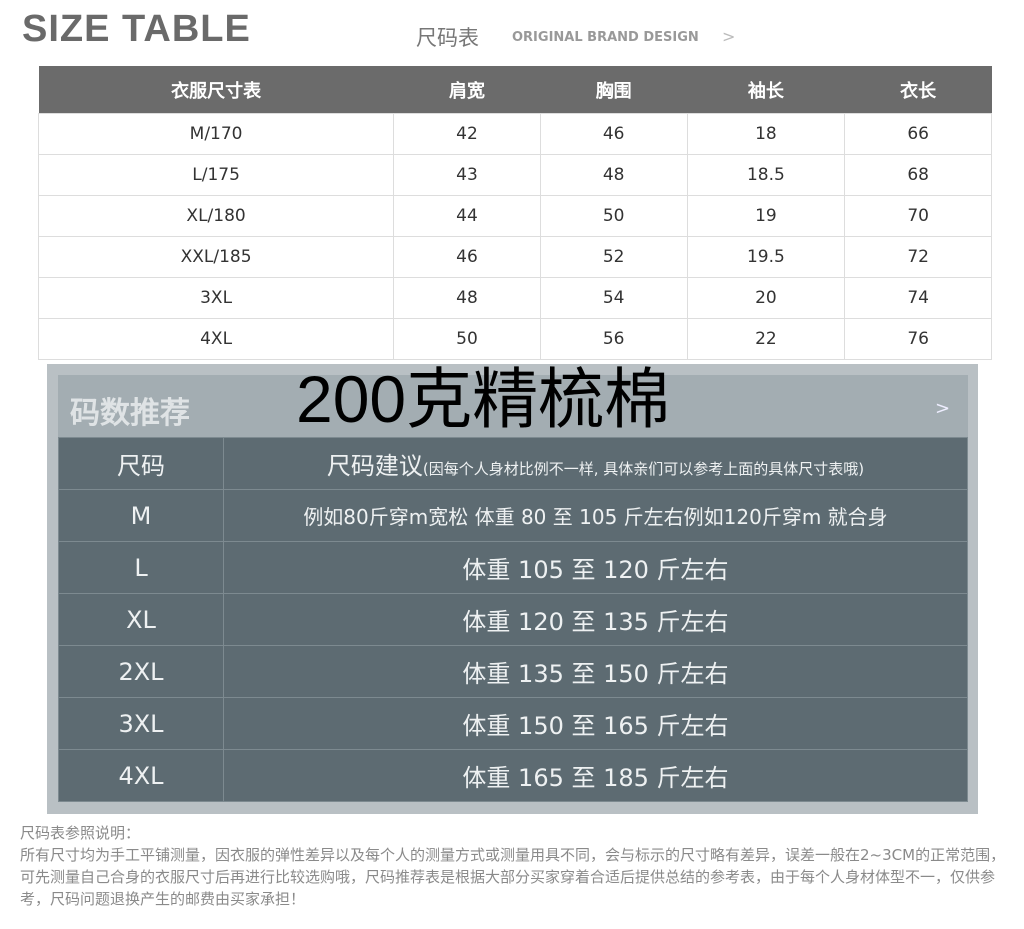 The width and height of the screenshot is (1024, 929). What do you see at coordinates (216, 175) in the screenshot?
I see `table-cell: L/175` at bounding box center [216, 175].